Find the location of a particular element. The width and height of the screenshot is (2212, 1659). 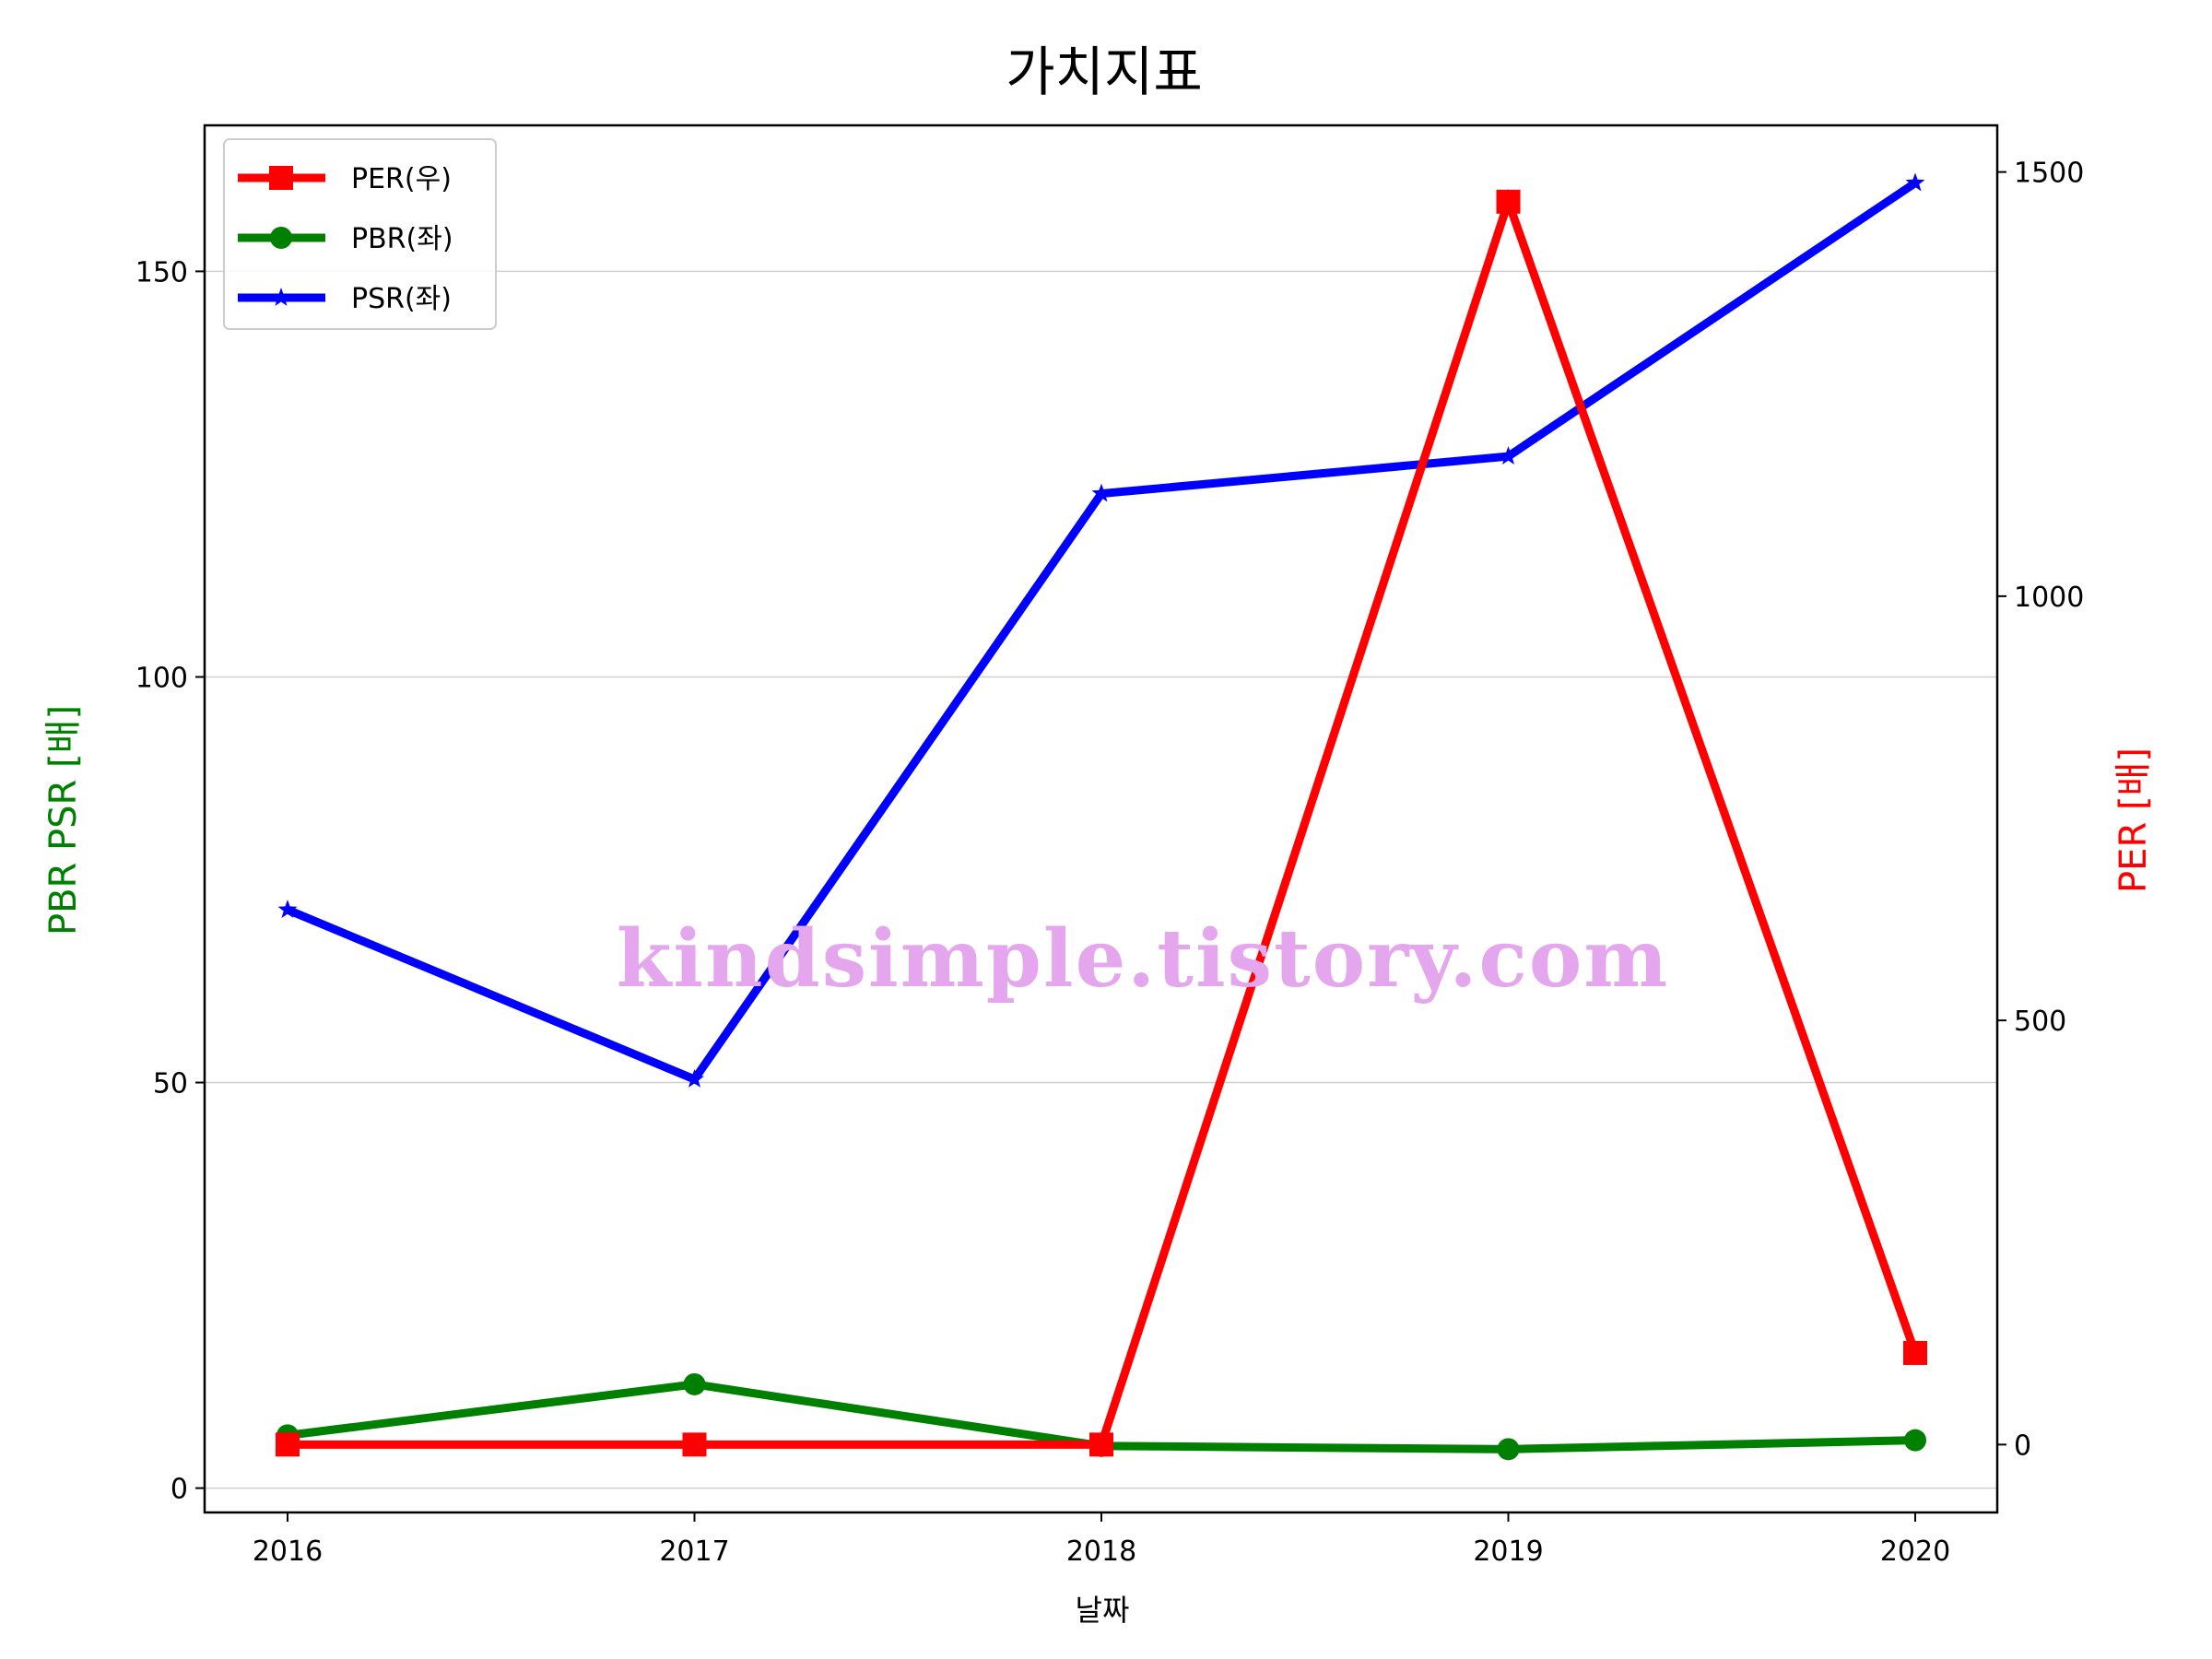

y-left-tick-label: 50 is located at coordinates (170, 1084).